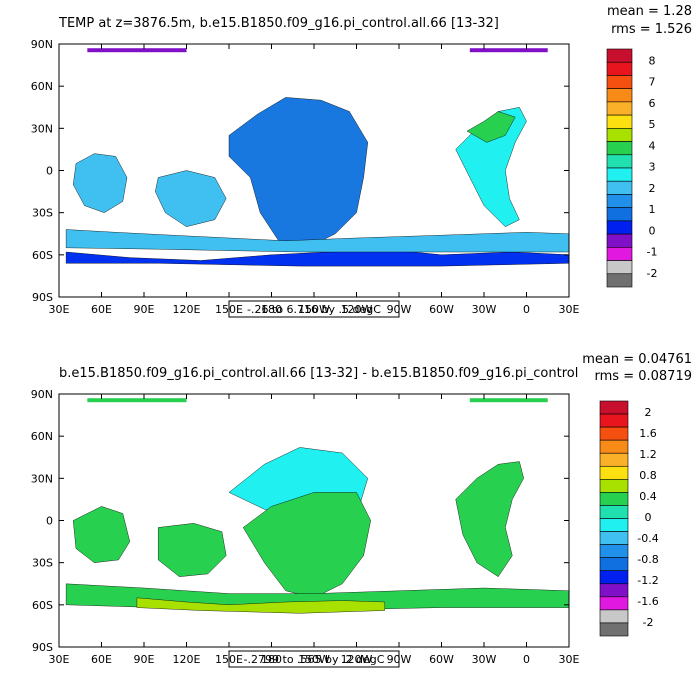 This screenshot has height=700, width=700. Describe the element at coordinates (649, 11) in the screenshot. I see `stat-mean: mean = 1.28` at that location.